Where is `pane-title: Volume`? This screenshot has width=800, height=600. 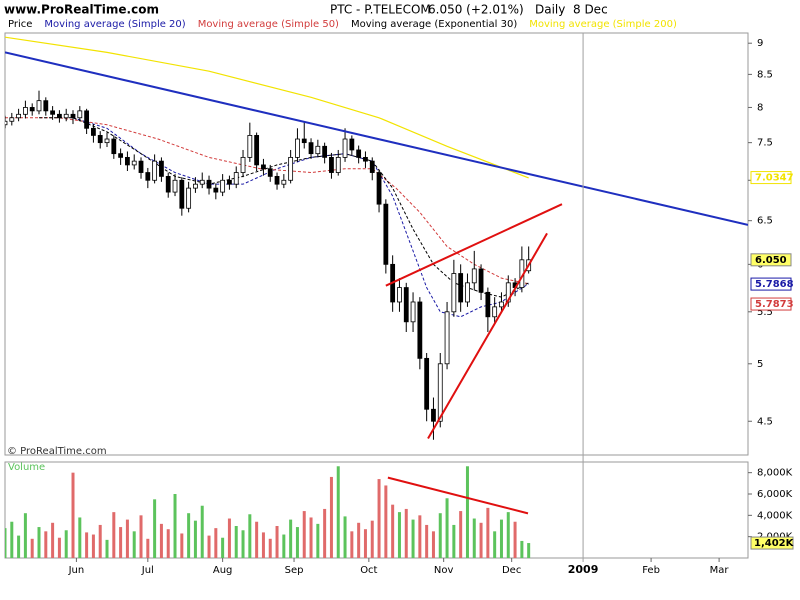
pane-title: Volume is located at coordinates (26, 467).